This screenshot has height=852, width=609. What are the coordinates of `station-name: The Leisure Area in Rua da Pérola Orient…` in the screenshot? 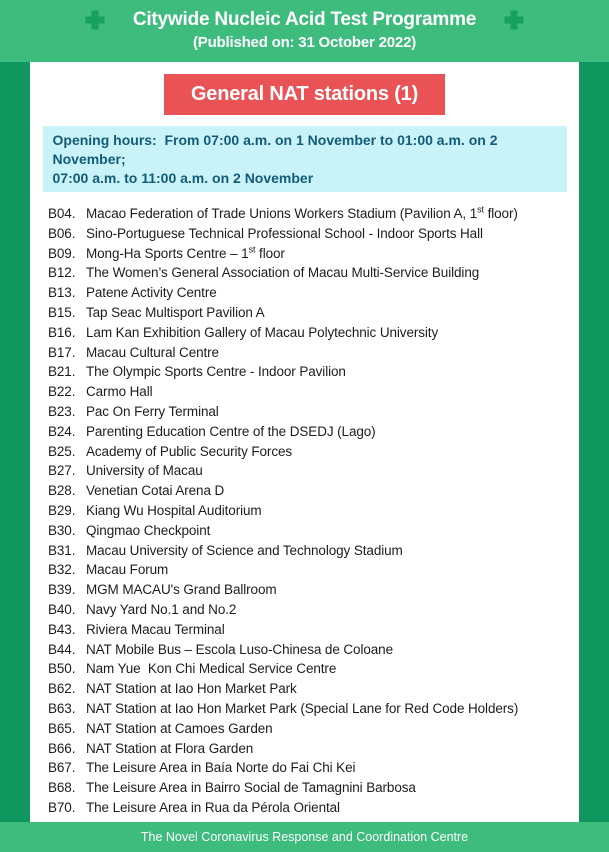 It's located at (213, 807).